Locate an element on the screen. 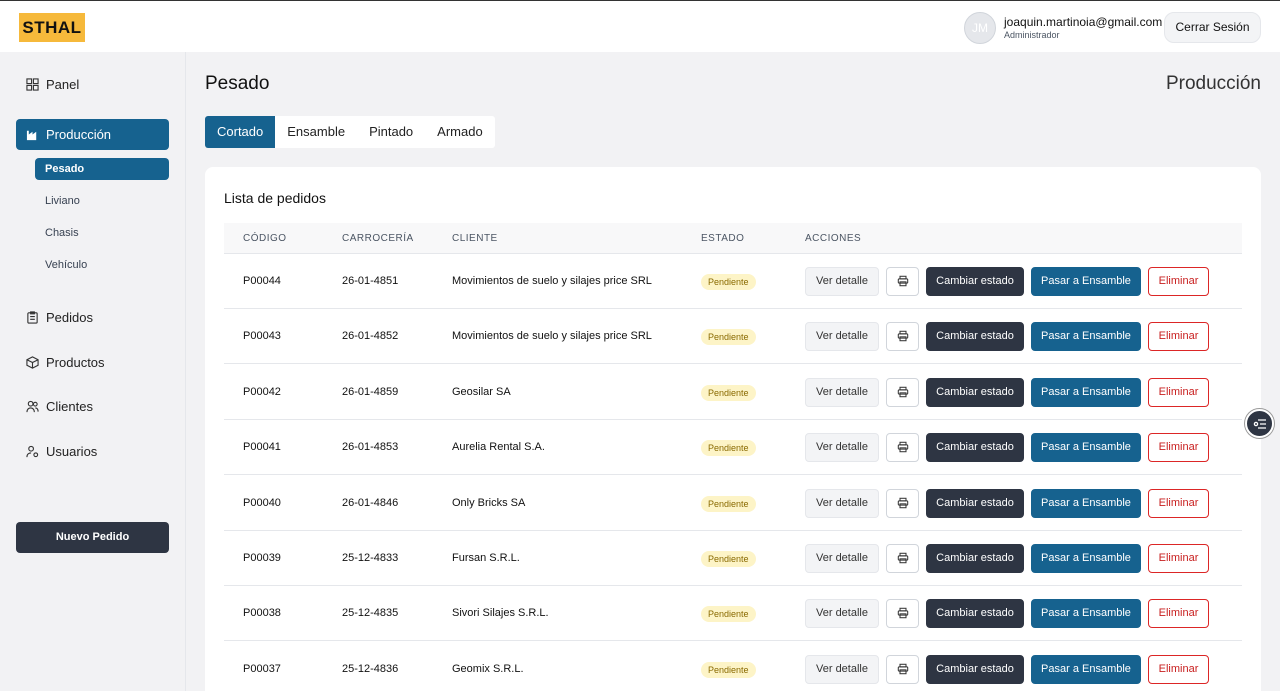 This screenshot has width=1280, height=691. cell-client: Sivori Silajes S.R.L. is located at coordinates (500, 613).